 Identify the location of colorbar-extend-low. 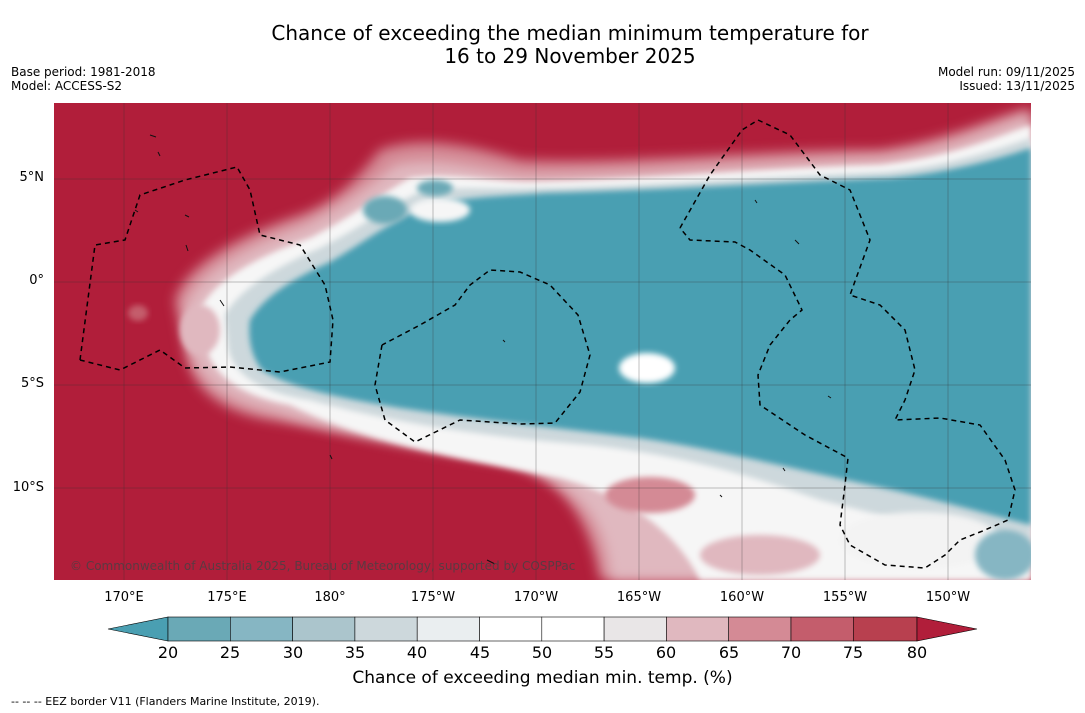
(138, 629).